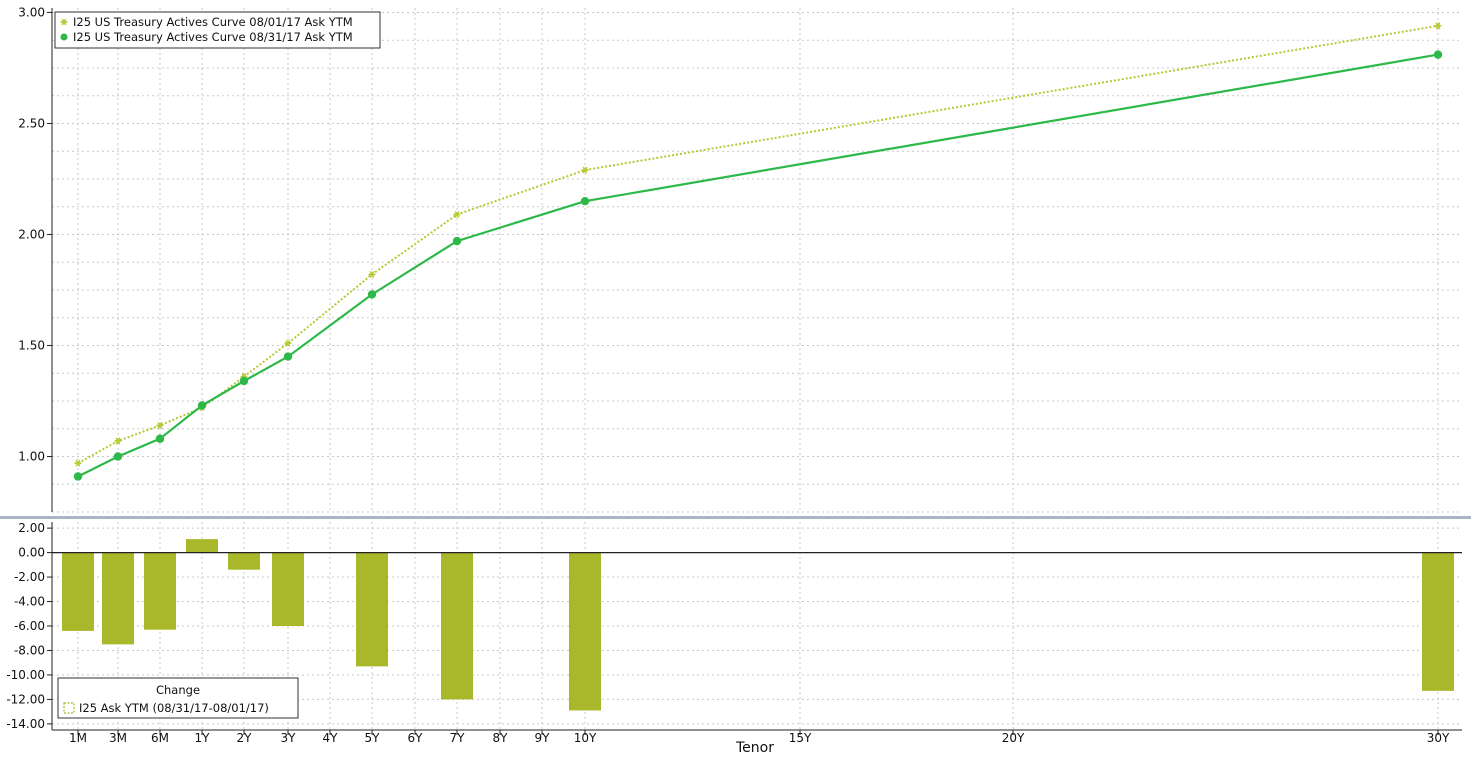  Describe the element at coordinates (1013, 738) in the screenshot. I see `x-tick-label: 20Y` at that location.